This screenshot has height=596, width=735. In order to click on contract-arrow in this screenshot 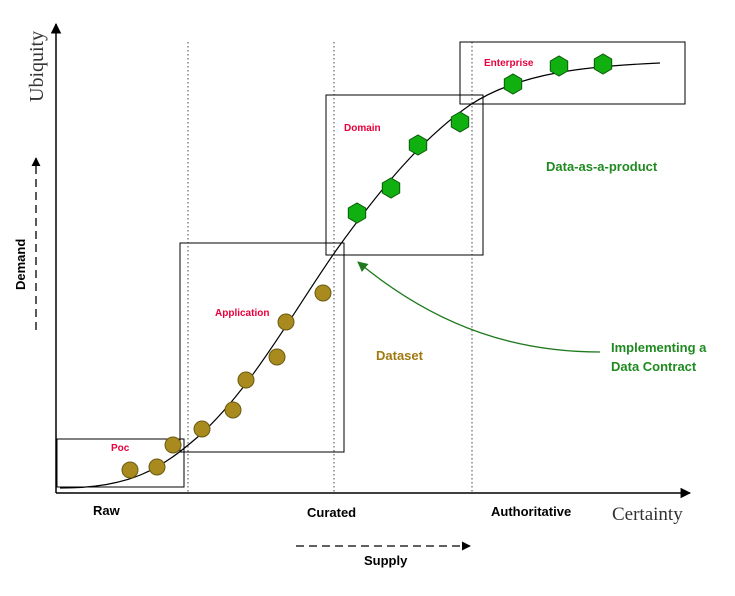, I will do `click(479, 307)`.